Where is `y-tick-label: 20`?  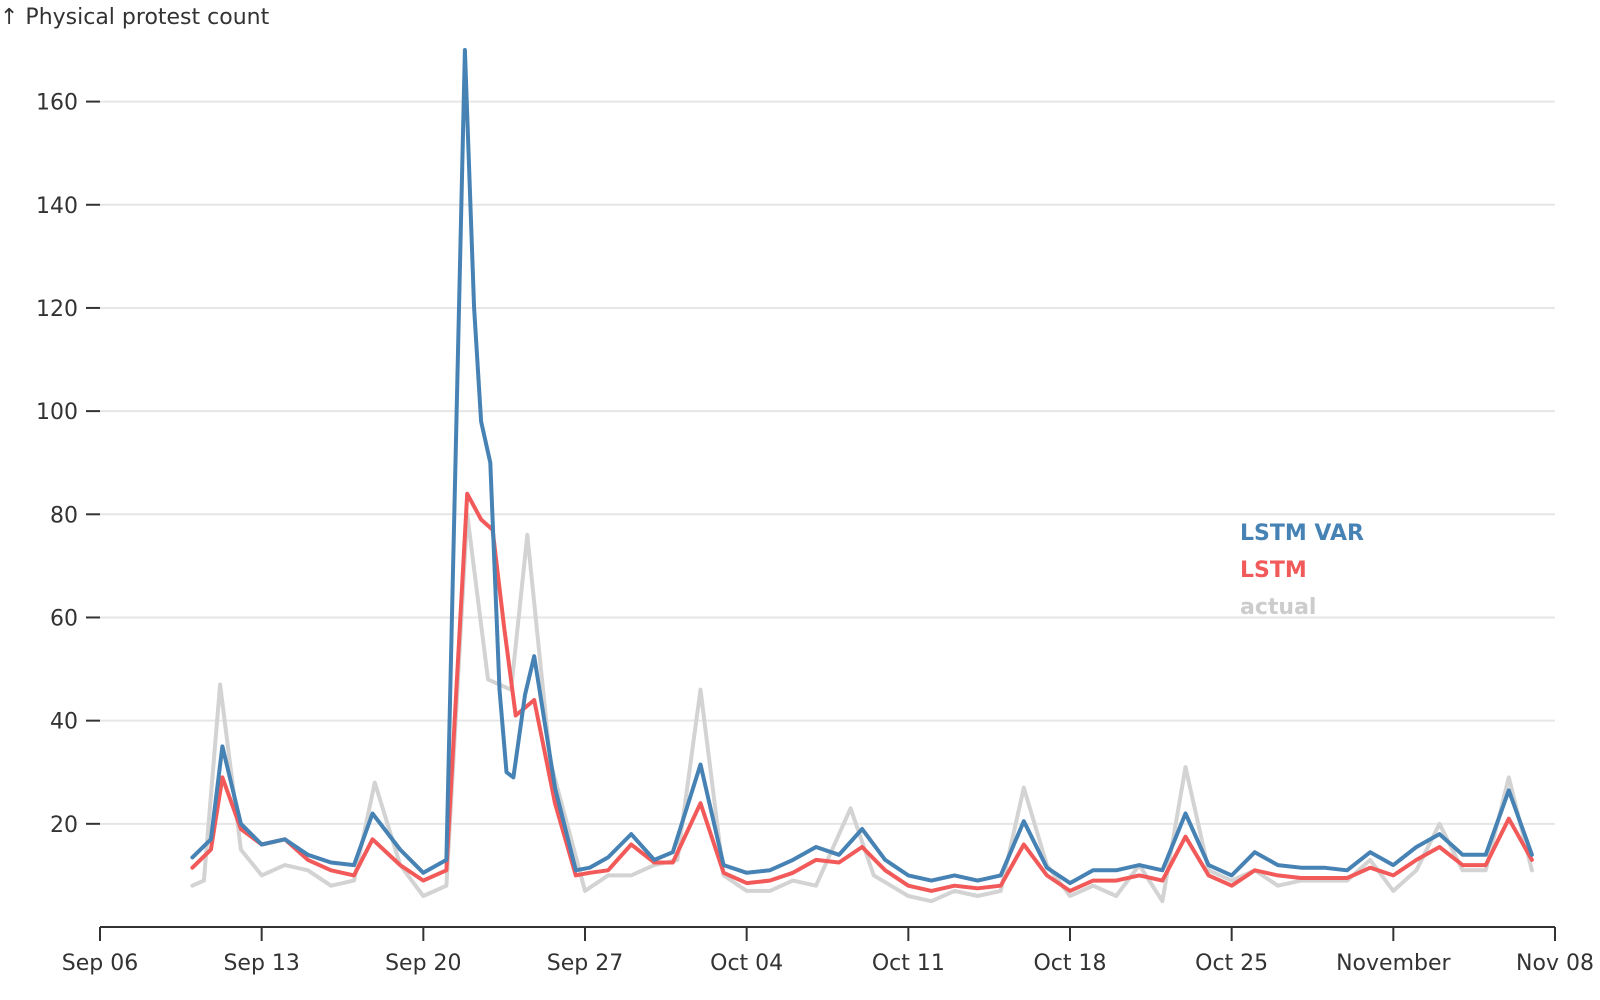
y-tick-label: 20 is located at coordinates (64, 825).